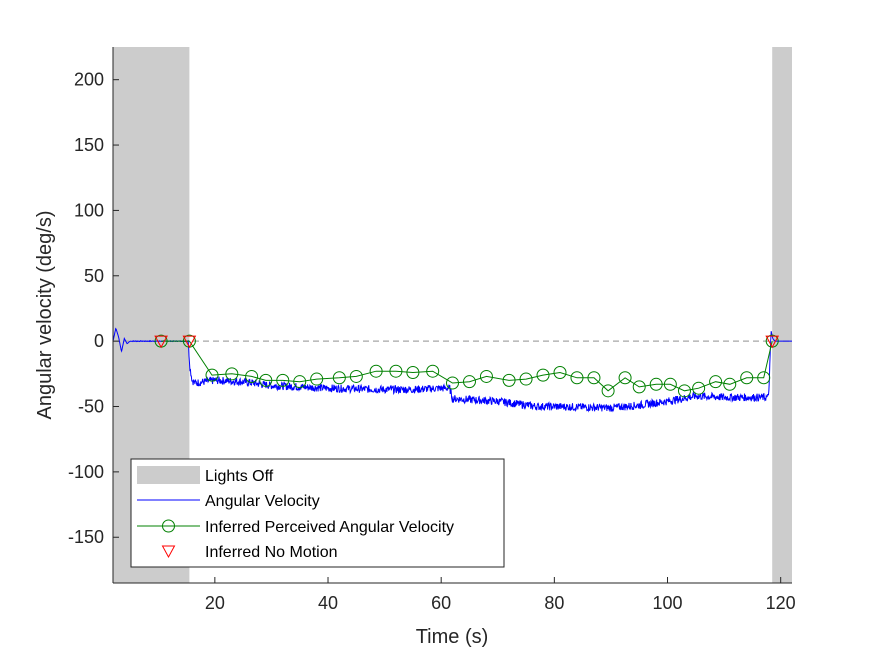 The image size is (875, 656). What do you see at coordinates (554, 603) in the screenshot?
I see `x-tick-label-80: 80` at bounding box center [554, 603].